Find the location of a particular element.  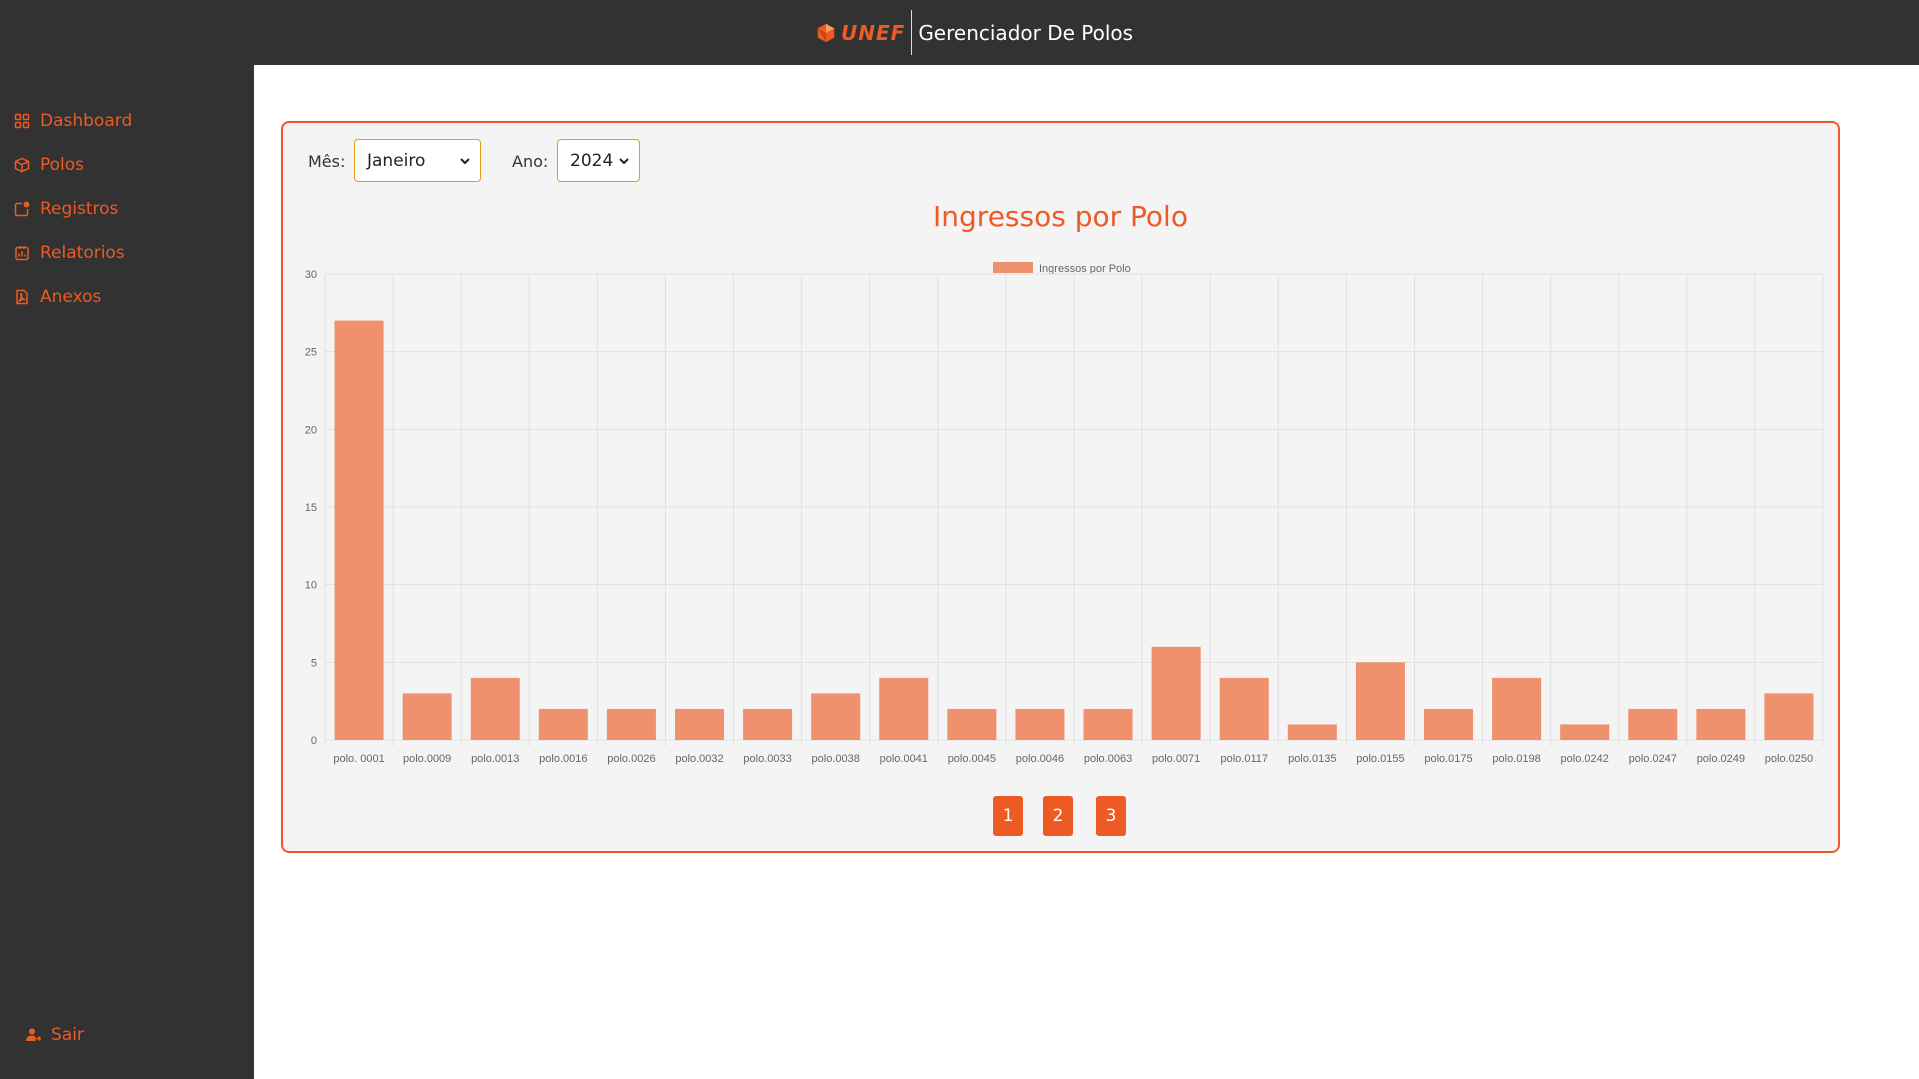

page-button-1: 1 is located at coordinates (1008, 816).